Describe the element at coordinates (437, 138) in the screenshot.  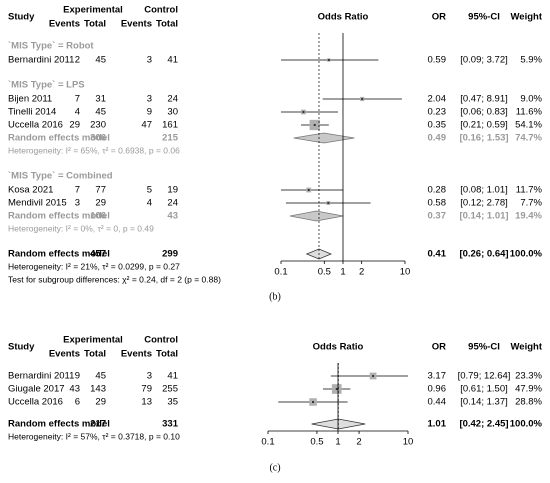
I see `text-cell: 0.49` at that location.